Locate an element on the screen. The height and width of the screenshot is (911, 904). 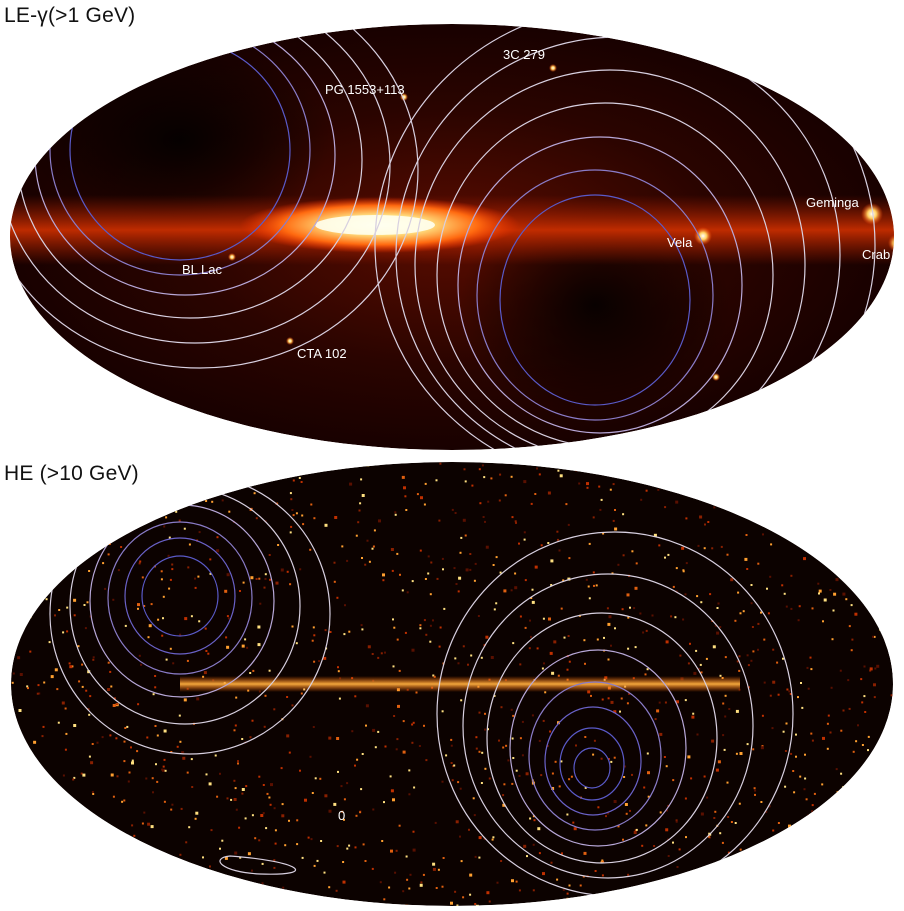
source-label-crab: Crab is located at coordinates (876, 254).